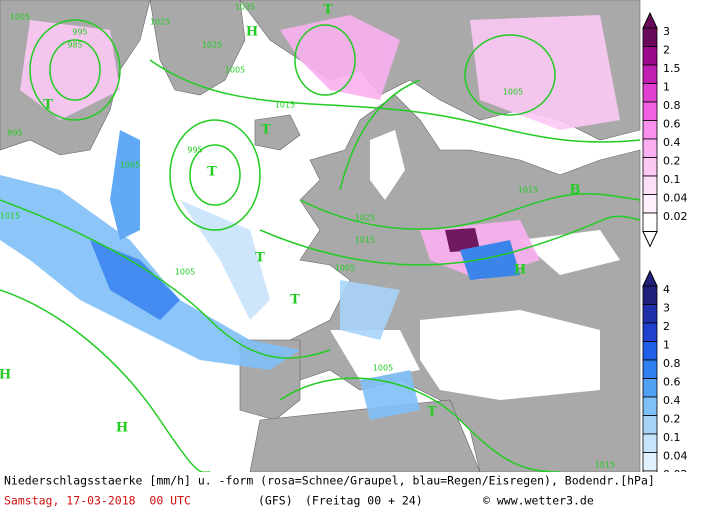 This screenshot has width=704, height=513. Describe the element at coordinates (352, 492) in the screenshot. I see `footer-bg` at that location.